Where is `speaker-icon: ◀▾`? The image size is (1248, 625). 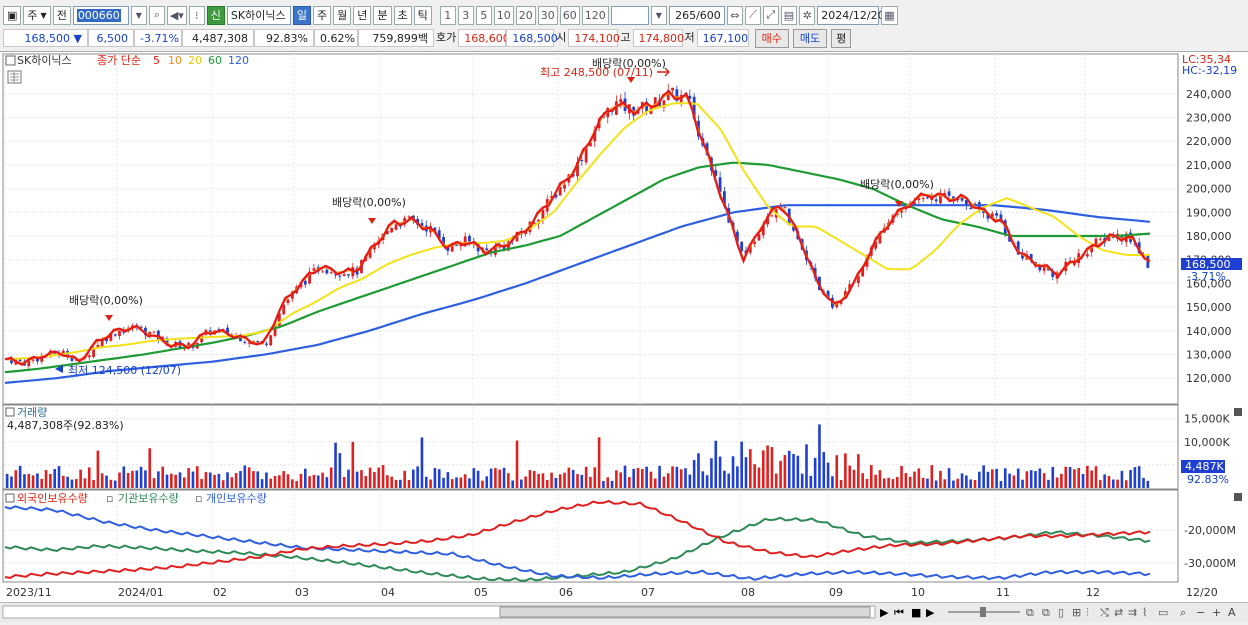 speaker-icon: ◀▾ is located at coordinates (176, 15).